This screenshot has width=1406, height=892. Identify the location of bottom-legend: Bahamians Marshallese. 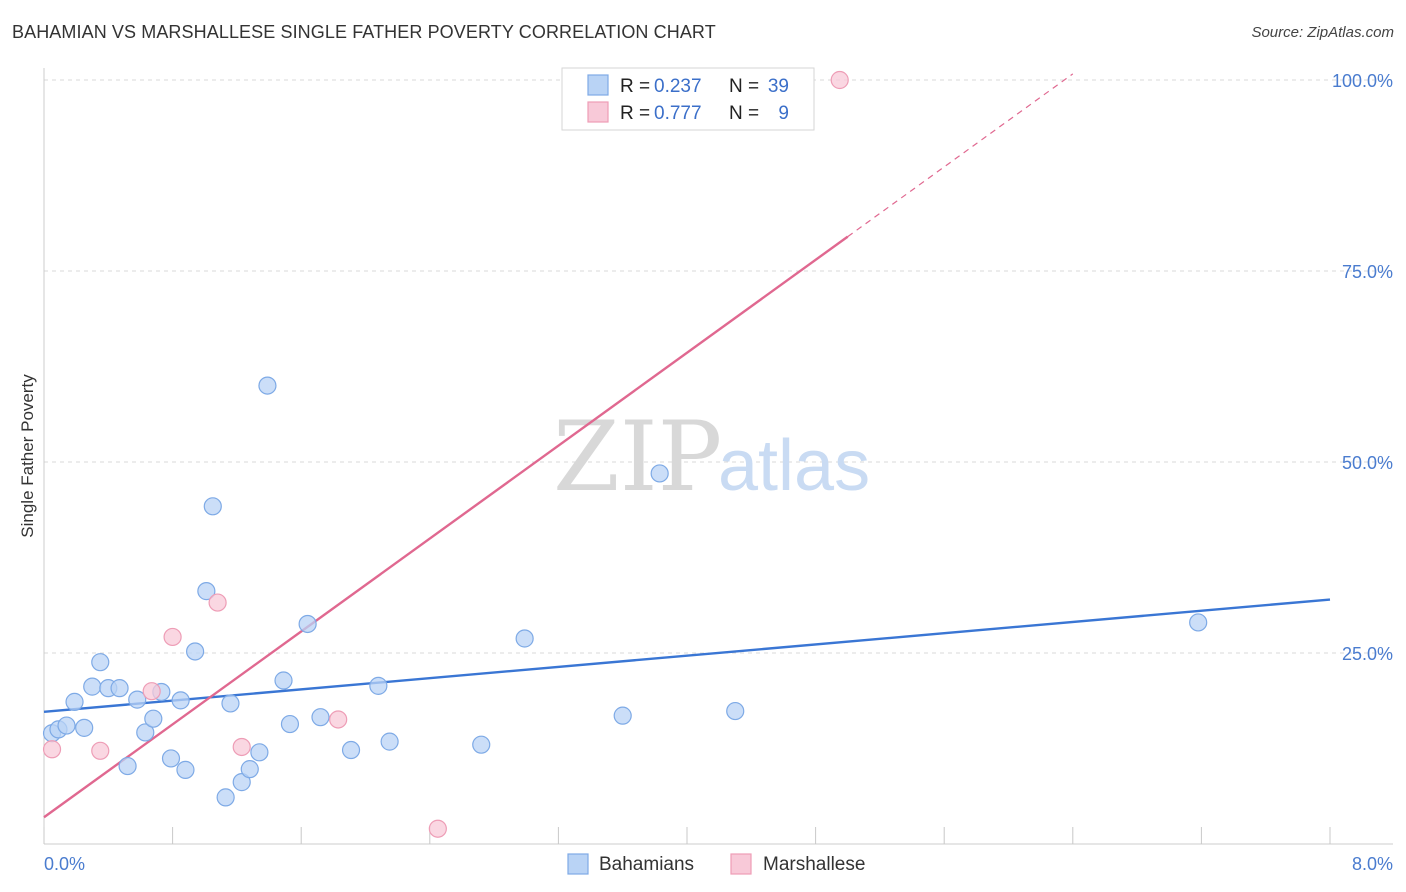
(716, 864).